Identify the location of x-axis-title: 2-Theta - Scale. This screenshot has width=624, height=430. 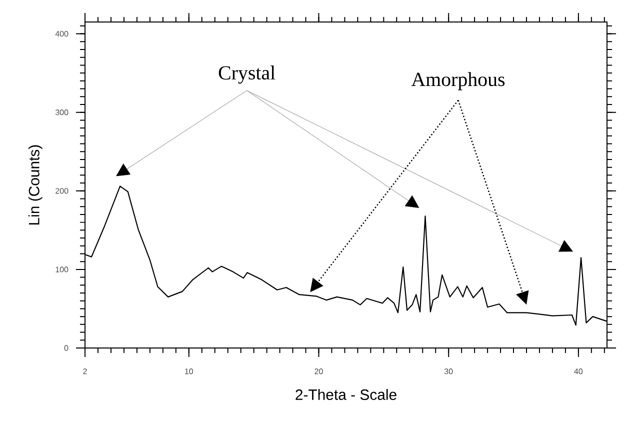
(346, 394).